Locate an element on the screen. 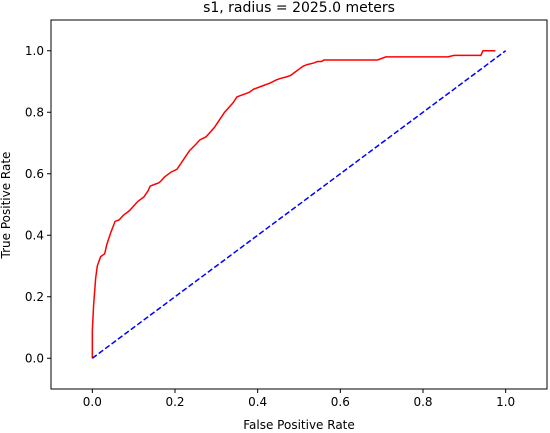  x-tick-label: 1.0 is located at coordinates (505, 402).